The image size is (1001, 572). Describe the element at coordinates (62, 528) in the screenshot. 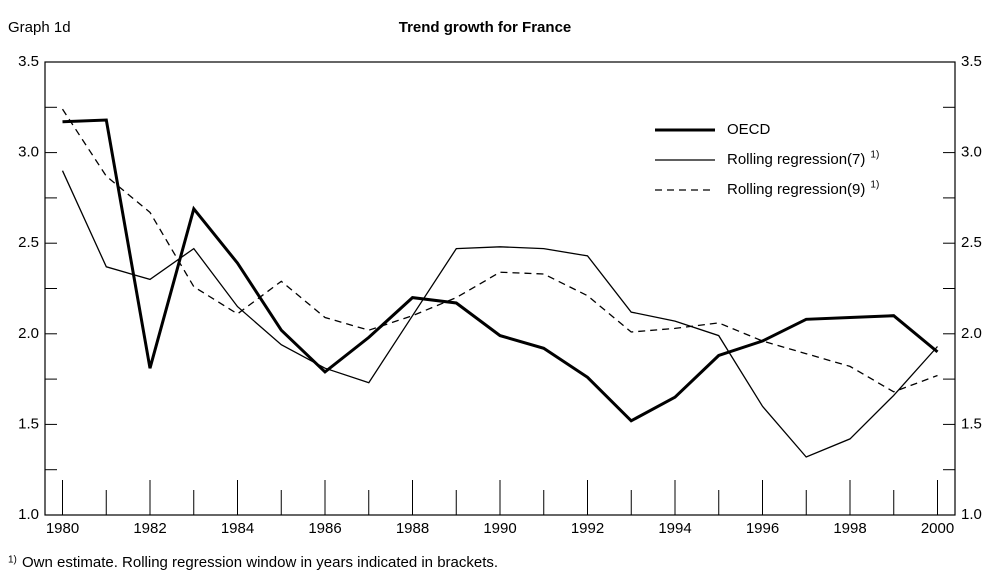

I see `x-tick-label: 1980` at that location.